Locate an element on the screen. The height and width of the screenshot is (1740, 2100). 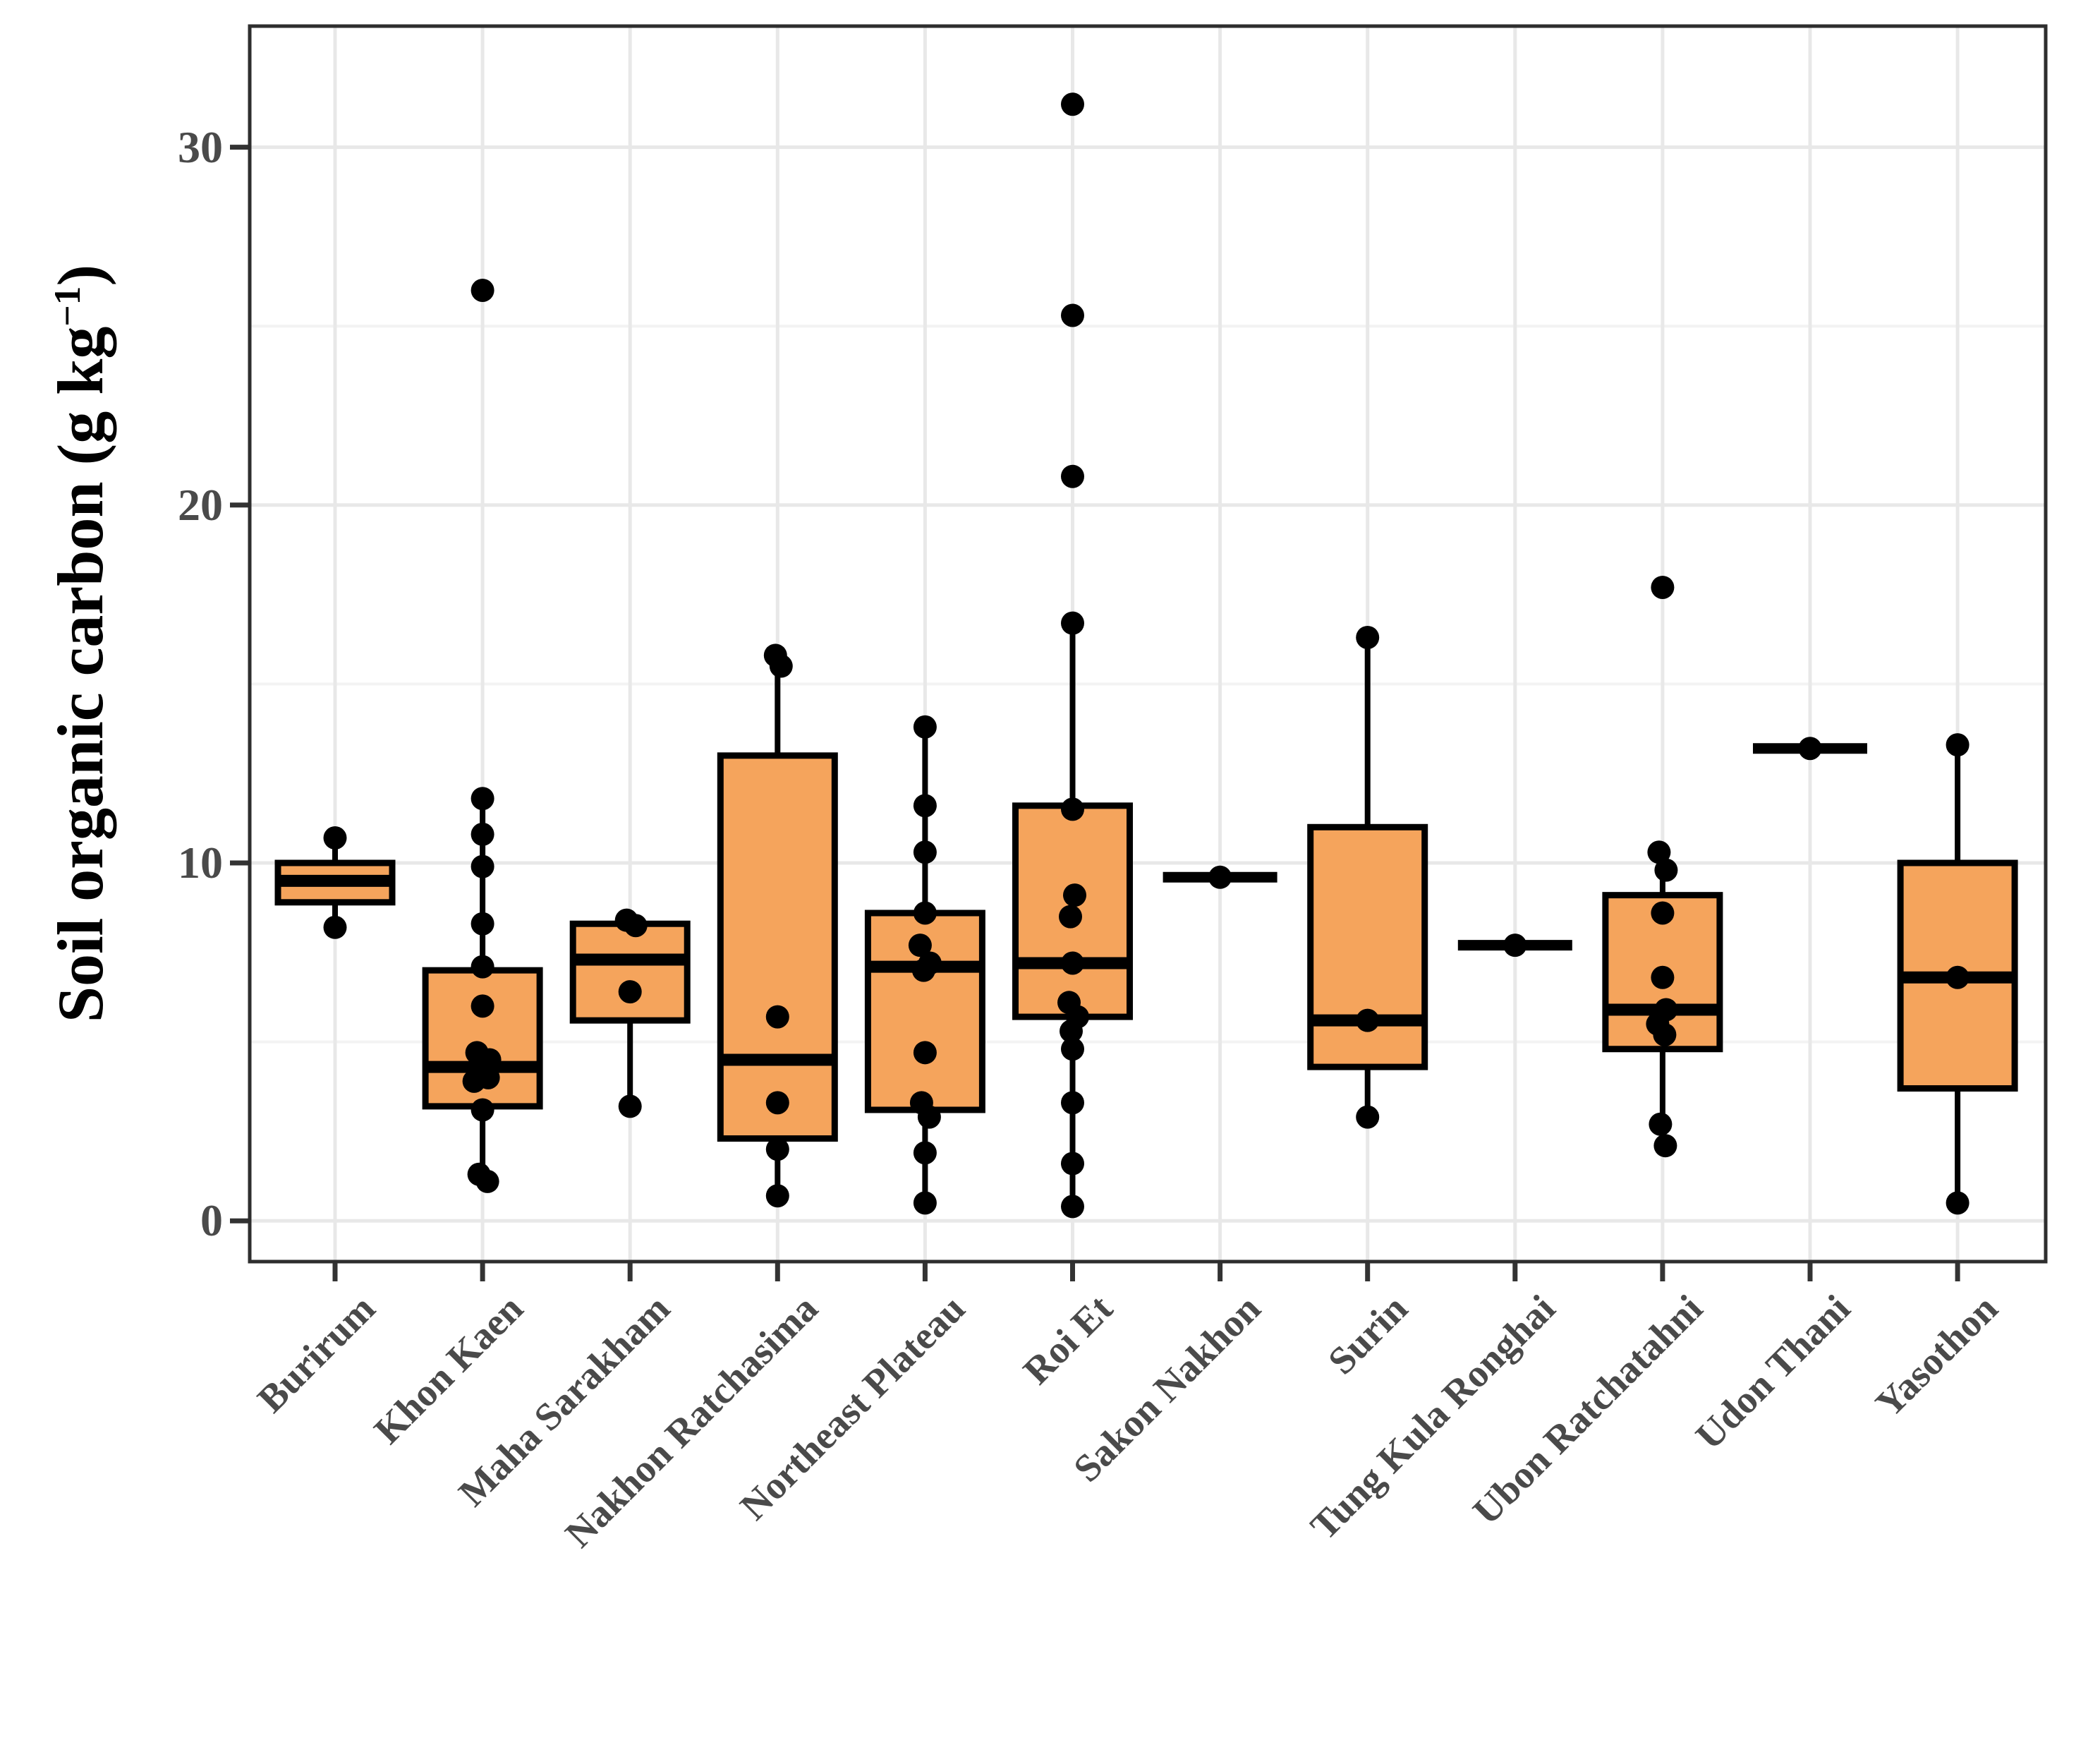
y-axis-title: Soil organic carbon (g kg−1) is located at coordinates (71, 644).